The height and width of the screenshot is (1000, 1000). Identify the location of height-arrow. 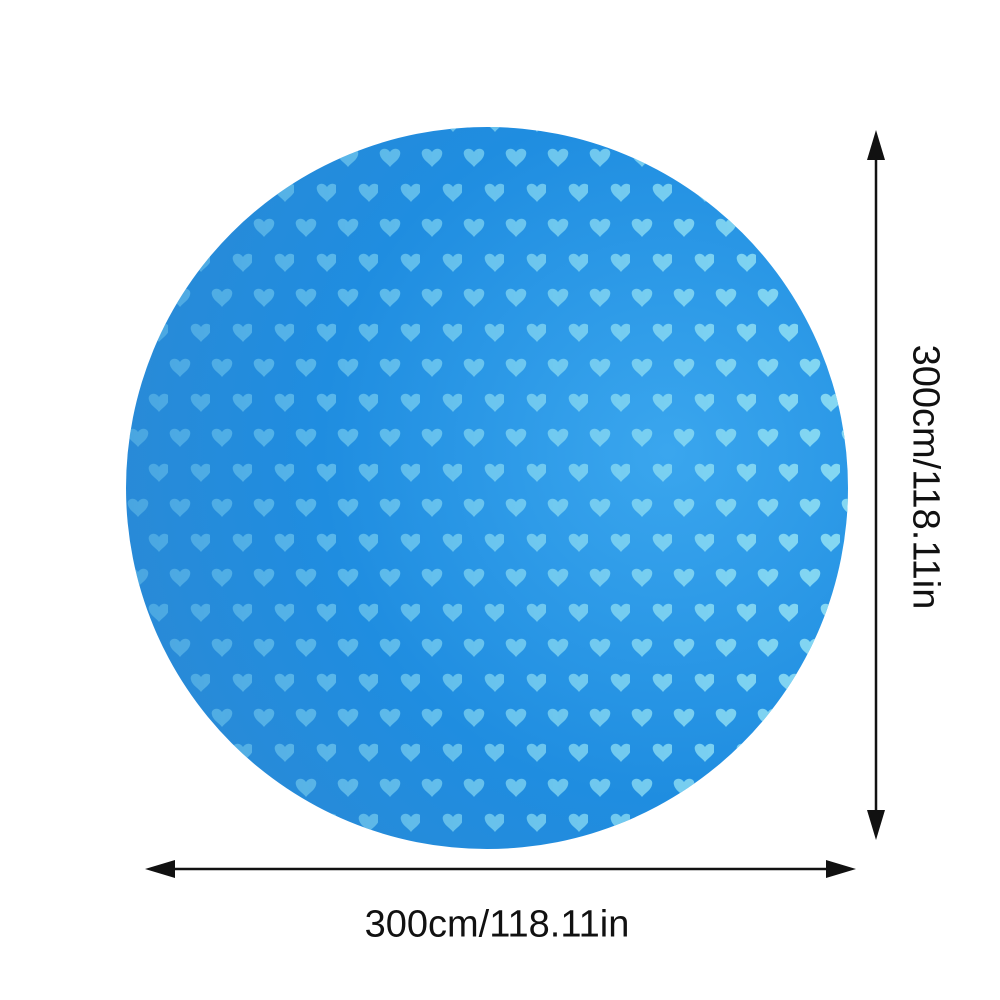
(876, 485).